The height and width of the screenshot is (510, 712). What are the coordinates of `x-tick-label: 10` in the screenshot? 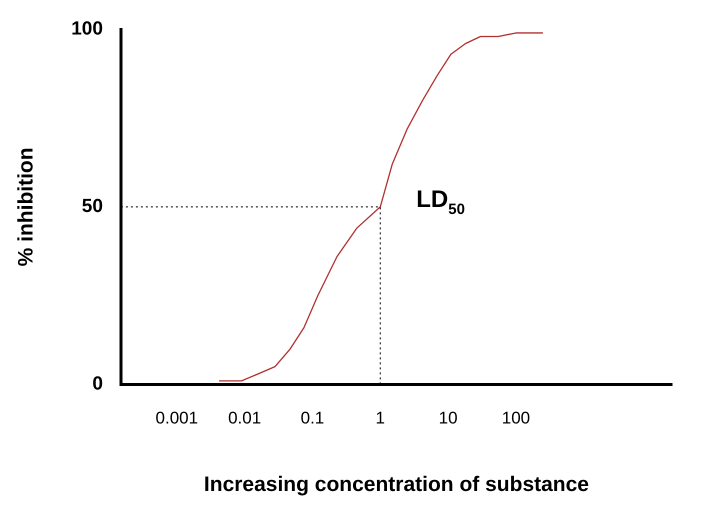 It's located at (448, 418).